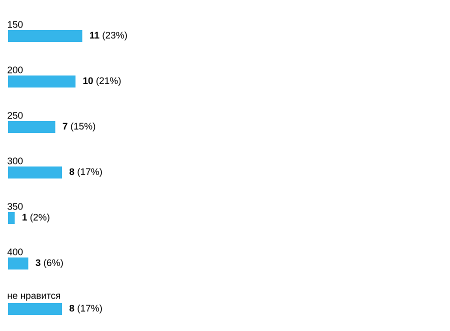 This screenshot has height=331, width=450. What do you see at coordinates (34, 297) in the screenshot?
I see `y-tick-label: не нравится` at bounding box center [34, 297].